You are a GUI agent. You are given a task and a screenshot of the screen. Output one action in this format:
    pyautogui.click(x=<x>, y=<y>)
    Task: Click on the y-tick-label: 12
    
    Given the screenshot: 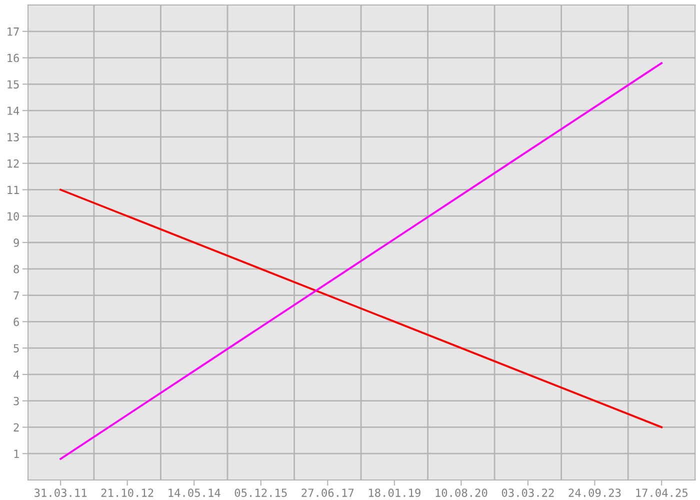 What is the action you would take?
    pyautogui.click(x=13, y=163)
    